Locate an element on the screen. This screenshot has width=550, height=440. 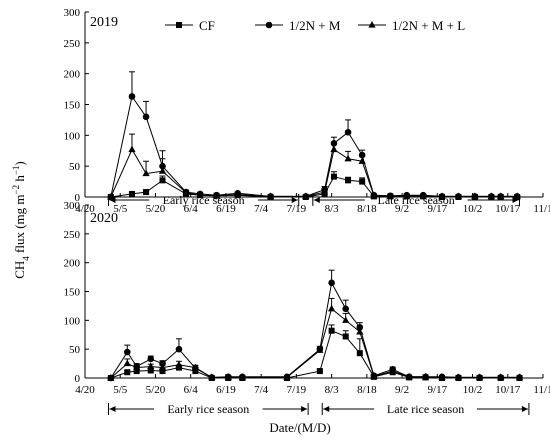
x-tick-label: 7/4 is located at coordinates (261, 390).